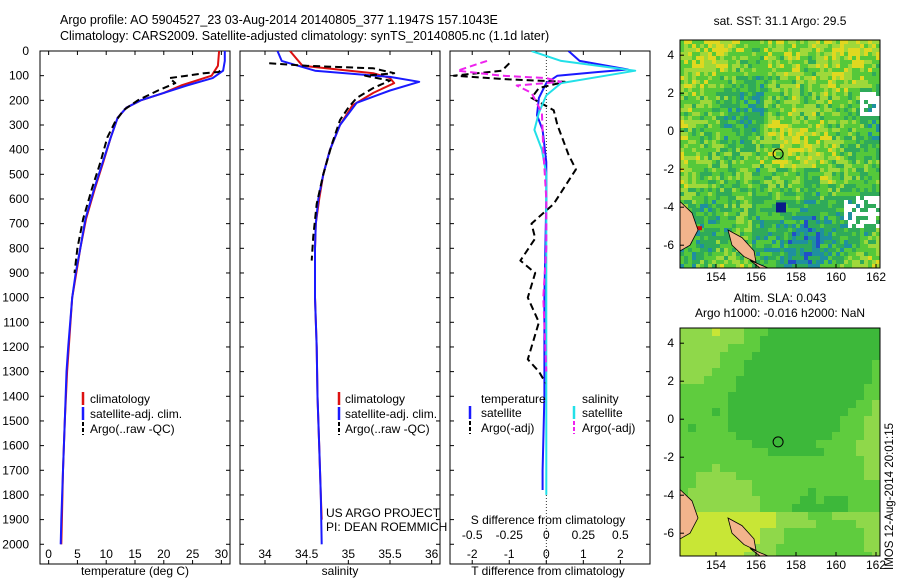  Describe the element at coordinates (780, 21) in the screenshot. I see `sst-map-title: sat. SST: 31.1 Argo: 29.5` at that location.